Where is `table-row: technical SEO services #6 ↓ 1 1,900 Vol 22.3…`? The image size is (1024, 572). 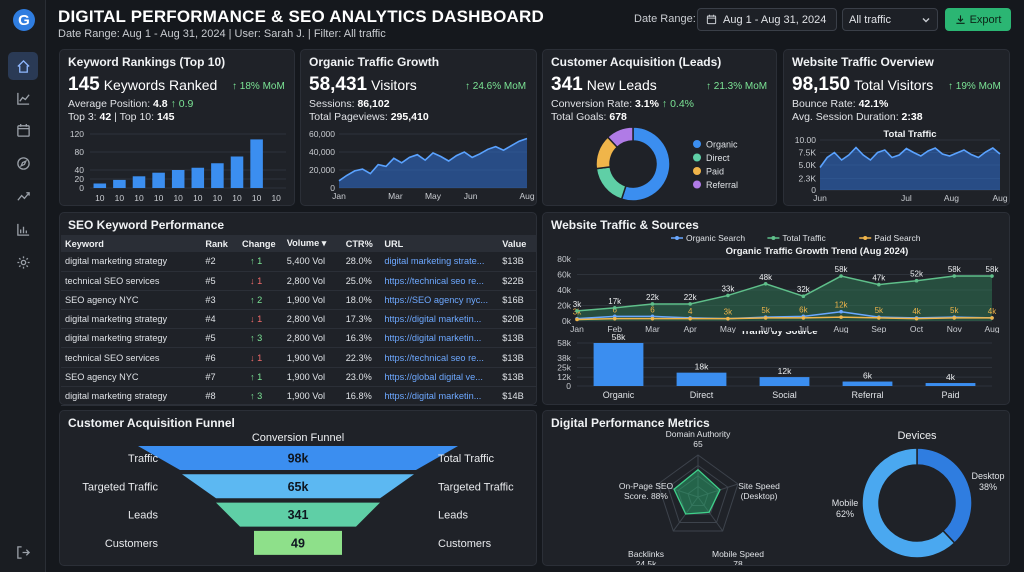
table-row: technical SEO services #6 ↓ 1 1,900 Vol 22.3… is located at coordinates (299, 357).